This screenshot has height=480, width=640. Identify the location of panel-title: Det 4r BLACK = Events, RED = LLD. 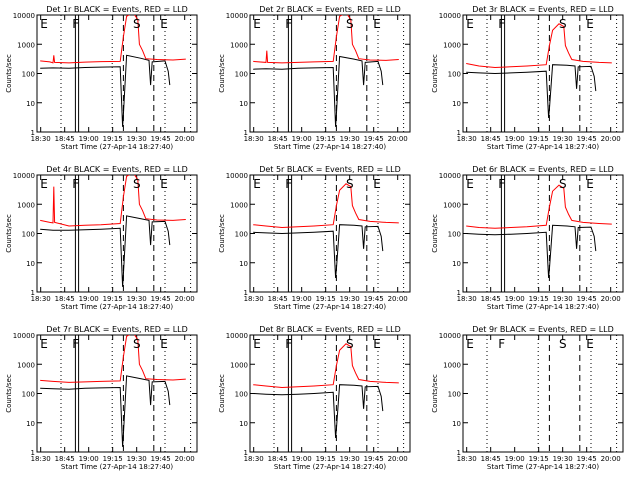
(117, 169).